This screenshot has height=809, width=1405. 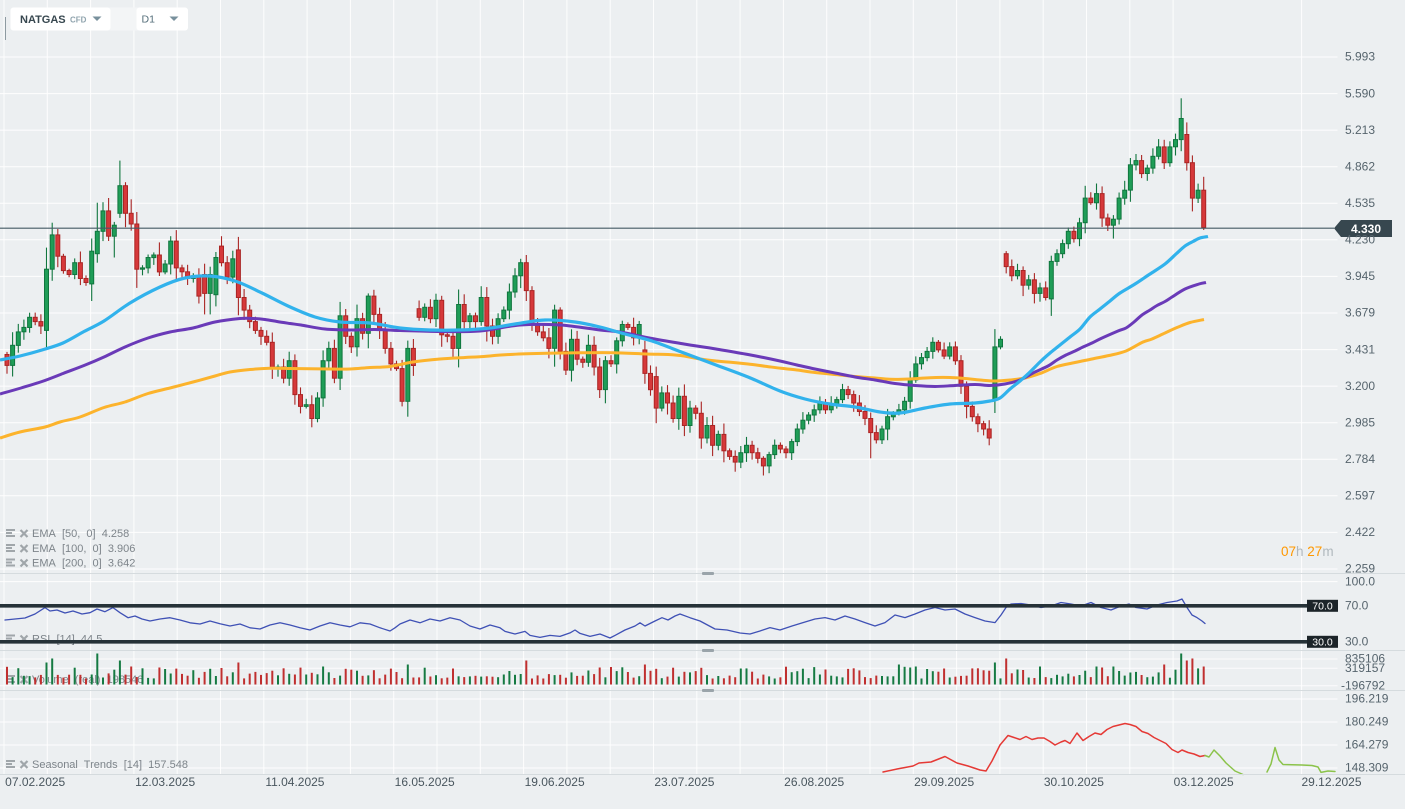 What do you see at coordinates (555, 782) in the screenshot?
I see `svg-text: 19.06.2025` at bounding box center [555, 782].